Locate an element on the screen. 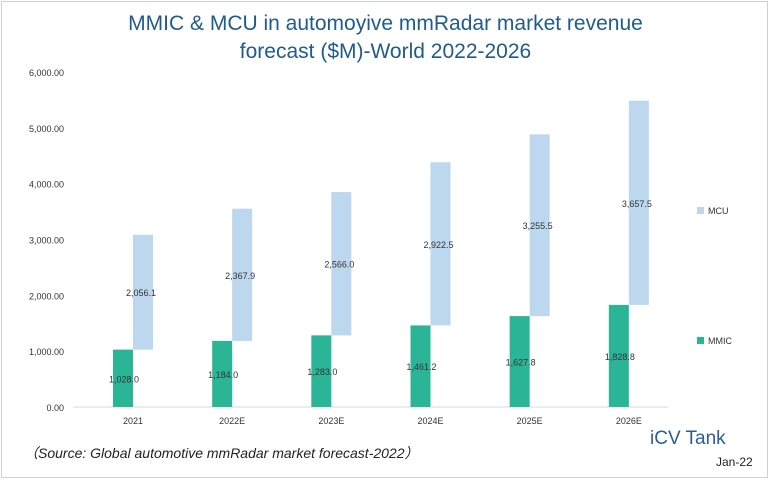 Image resolution: width=771 pixels, height=481 pixels. legend-label-mmic: MMIC is located at coordinates (720, 341).